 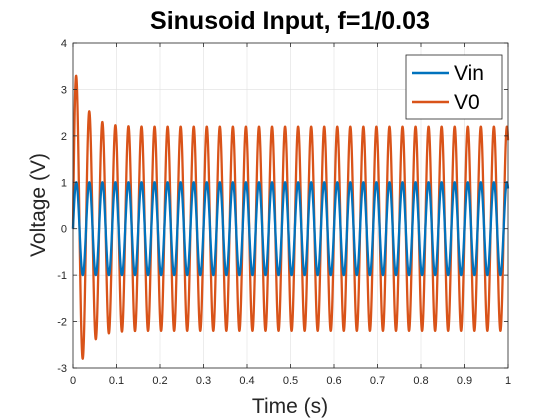 What do you see at coordinates (159, 381) in the screenshot?
I see `x-tick-label: 0.2` at bounding box center [159, 381].